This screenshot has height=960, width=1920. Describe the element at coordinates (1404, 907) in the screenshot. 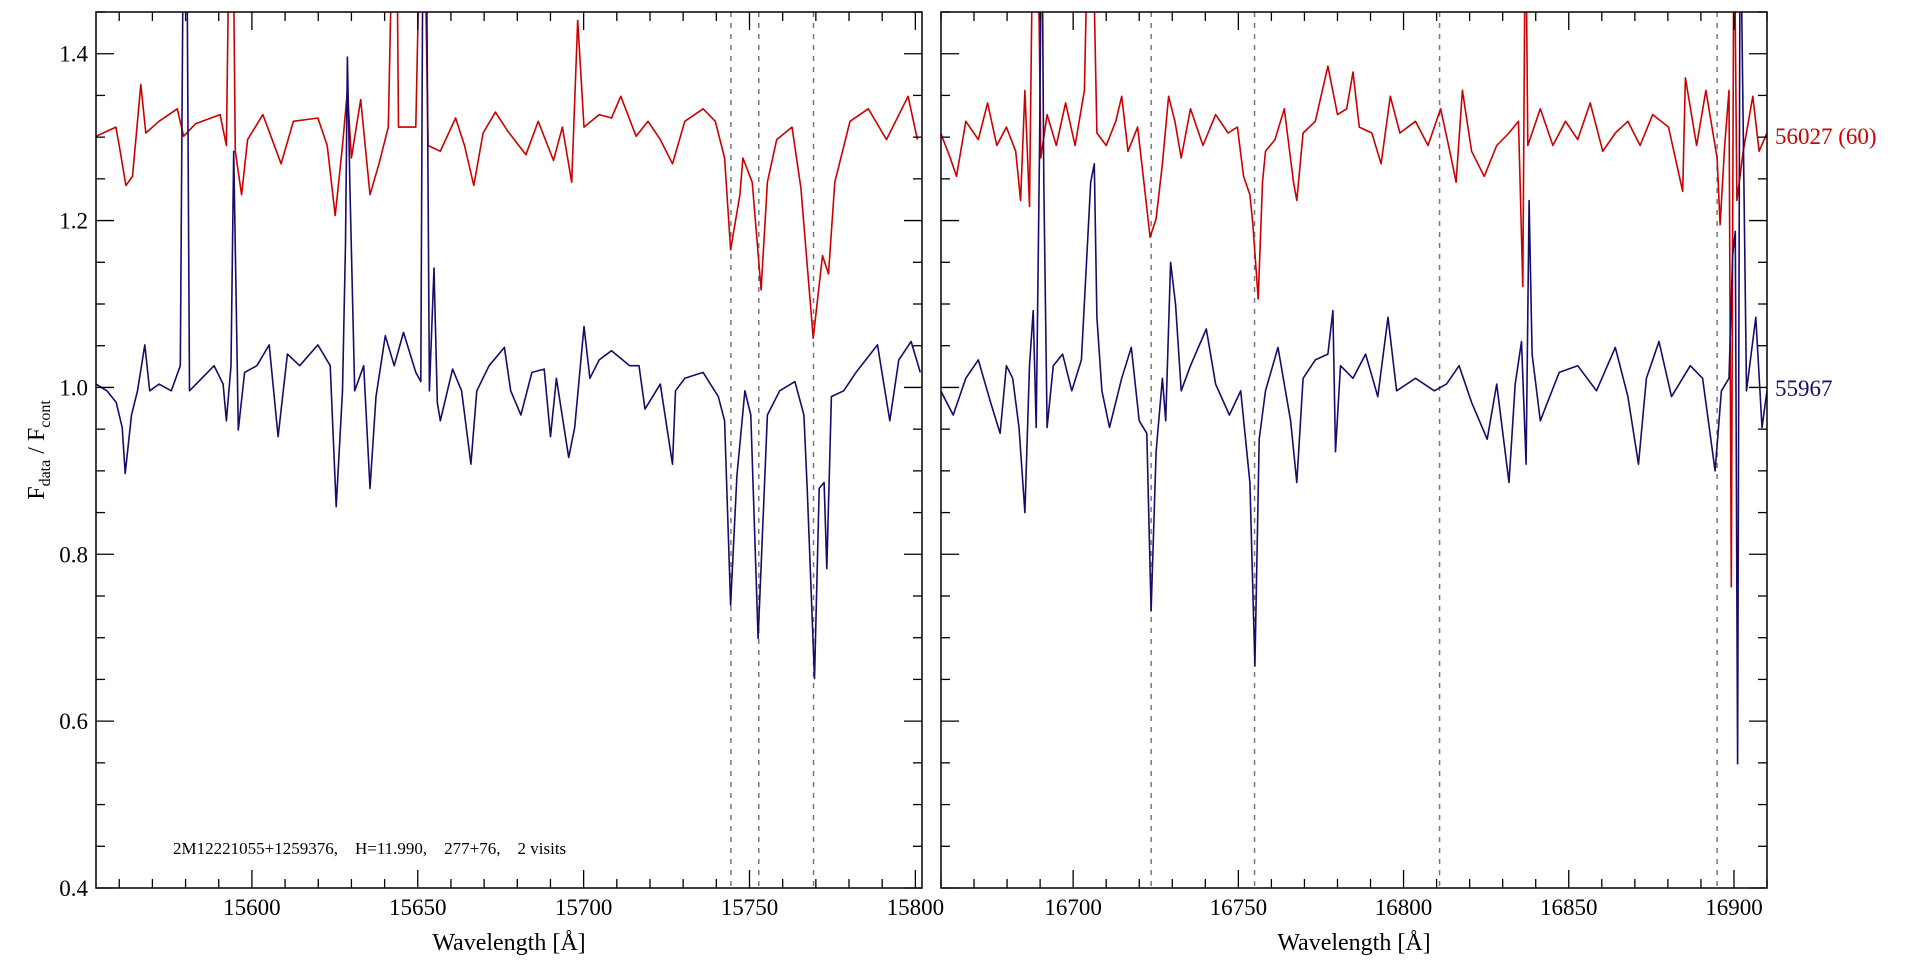

I see `x-tick-label: 16800` at that location.